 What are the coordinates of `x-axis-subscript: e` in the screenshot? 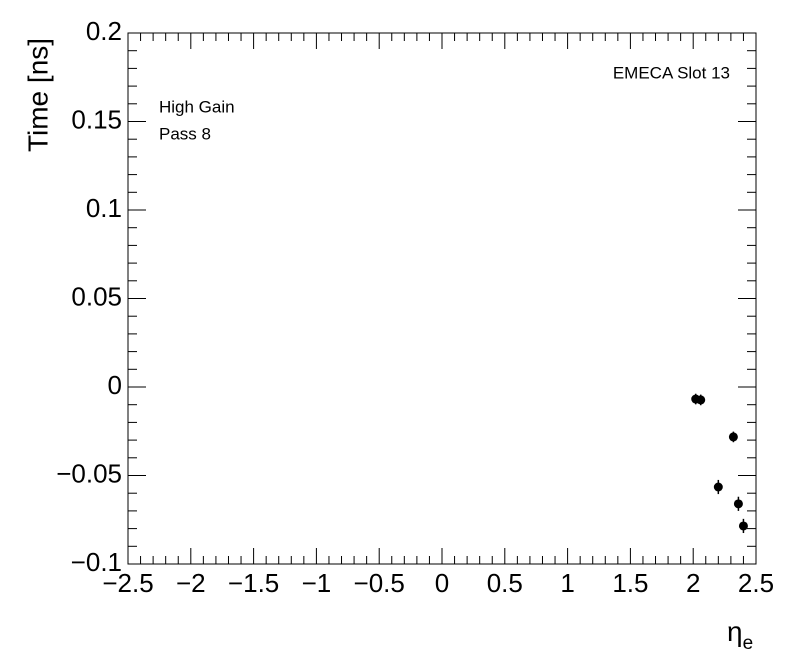 It's located at (748, 643).